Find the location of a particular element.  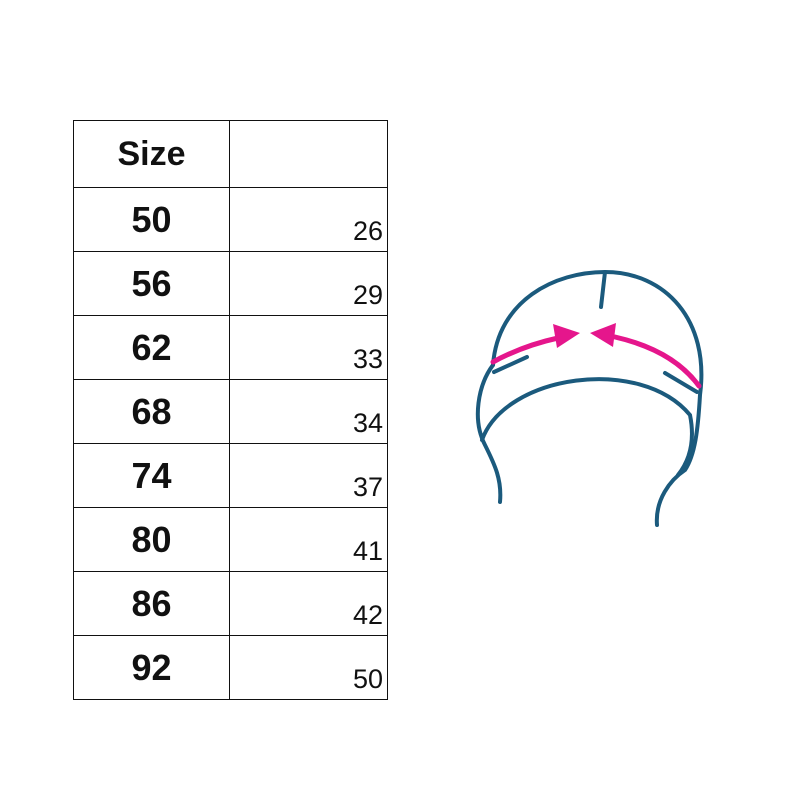

value-cell: 29 is located at coordinates (308, 283).